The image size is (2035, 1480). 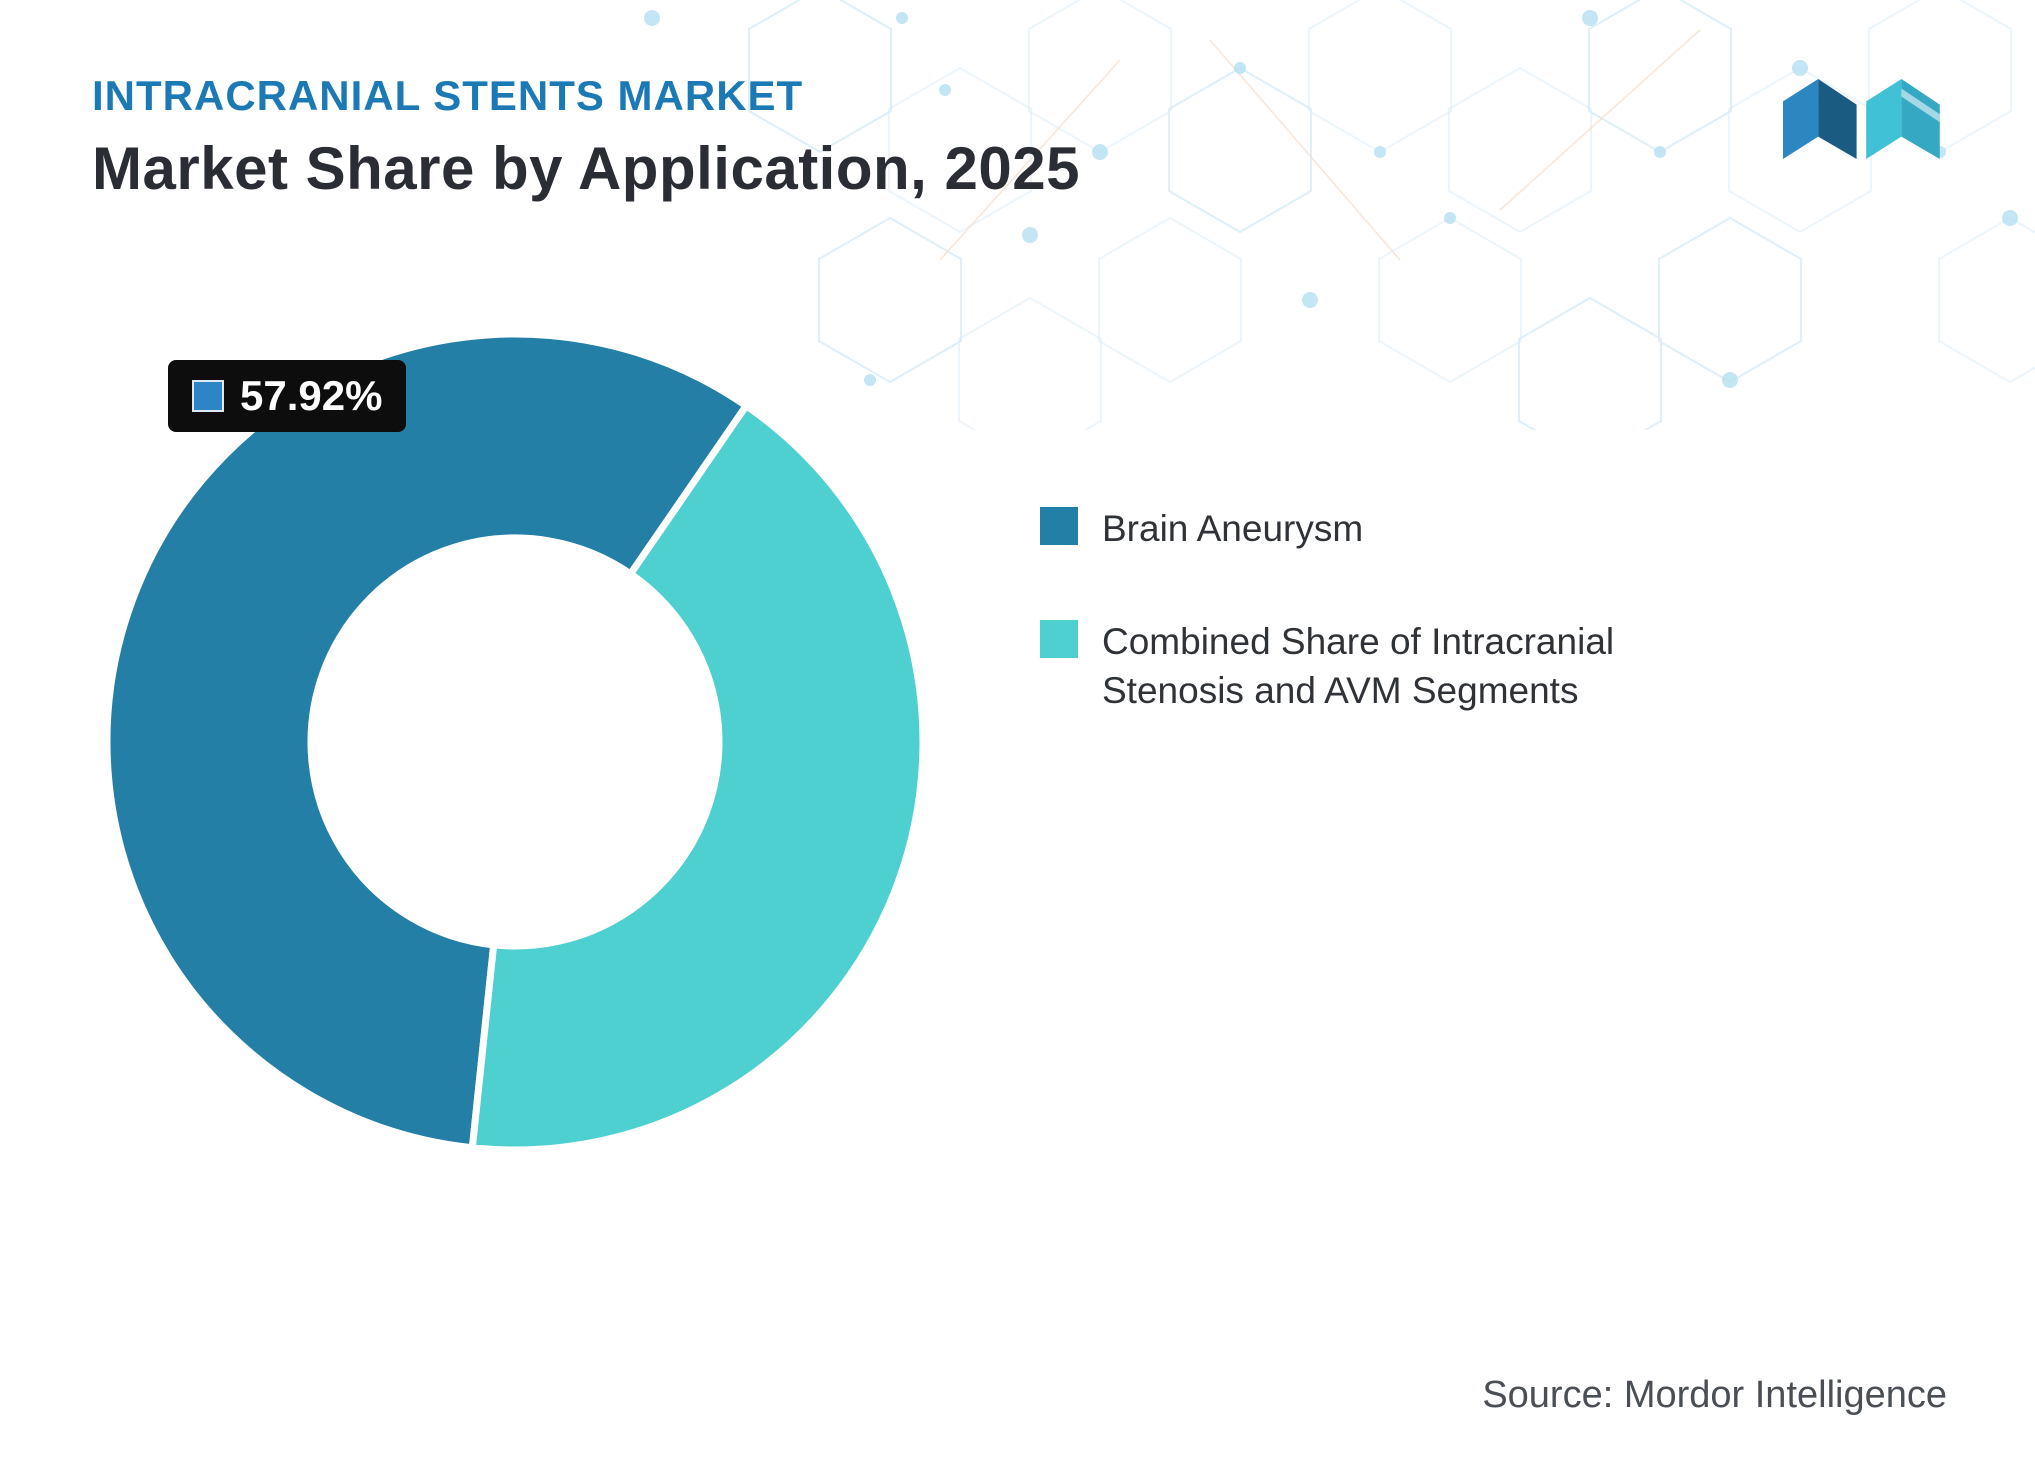 I want to click on logo-shape-left, so click(x=1801, y=119).